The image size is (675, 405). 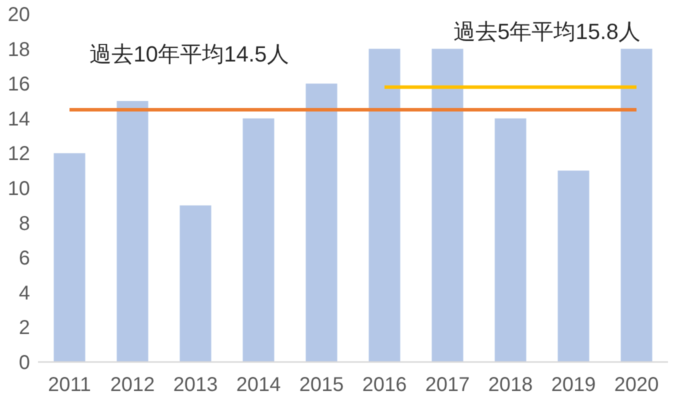 I want to click on y-tick-label: 0, so click(x=24, y=363).